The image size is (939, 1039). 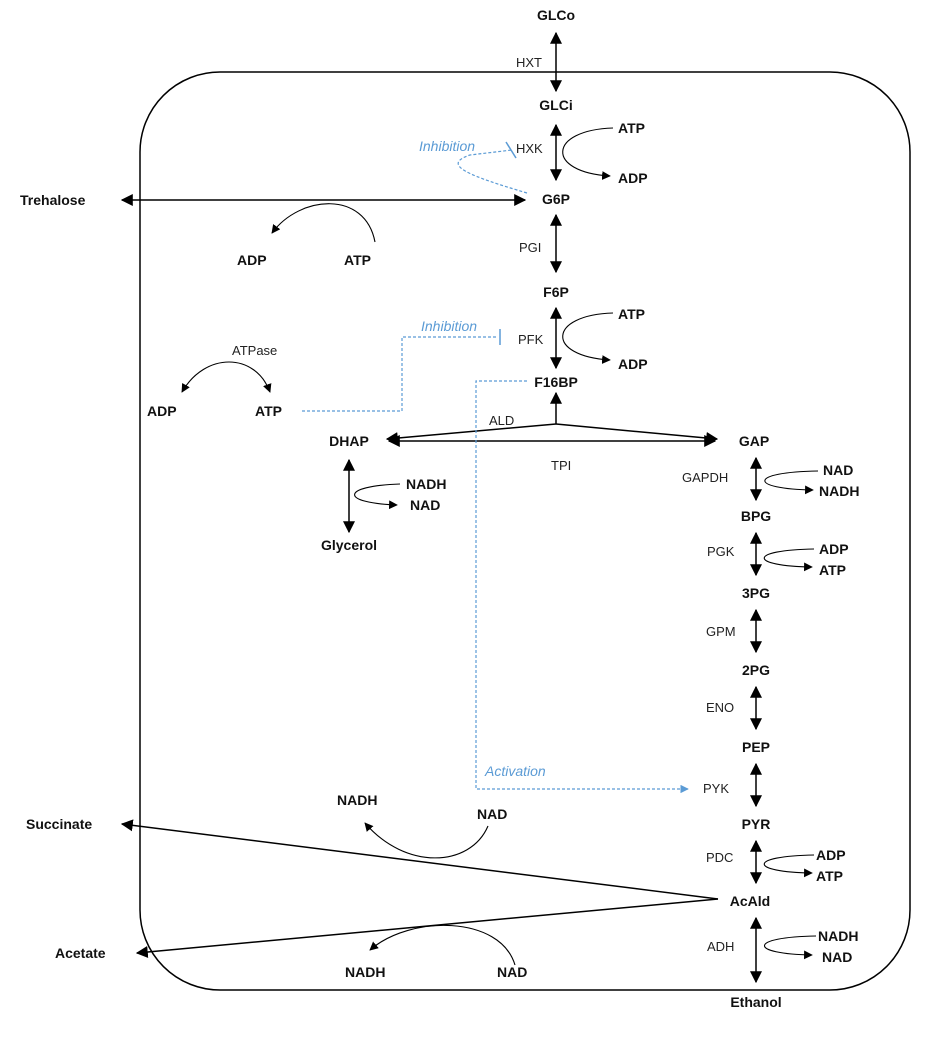 What do you see at coordinates (268, 411) in the screenshot?
I see `cofactor-atpase-atp: ATP` at bounding box center [268, 411].